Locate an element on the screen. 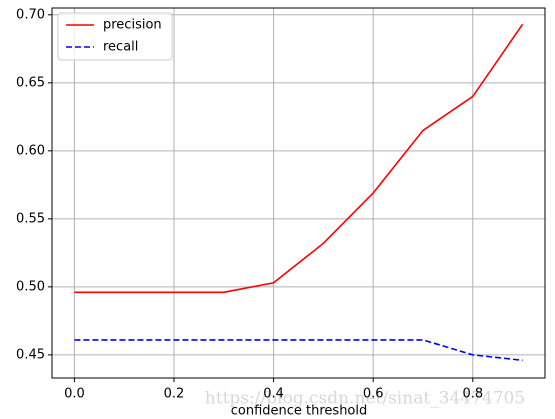 The width and height of the screenshot is (555, 419). y-tick-label: 0.65 is located at coordinates (30, 82).